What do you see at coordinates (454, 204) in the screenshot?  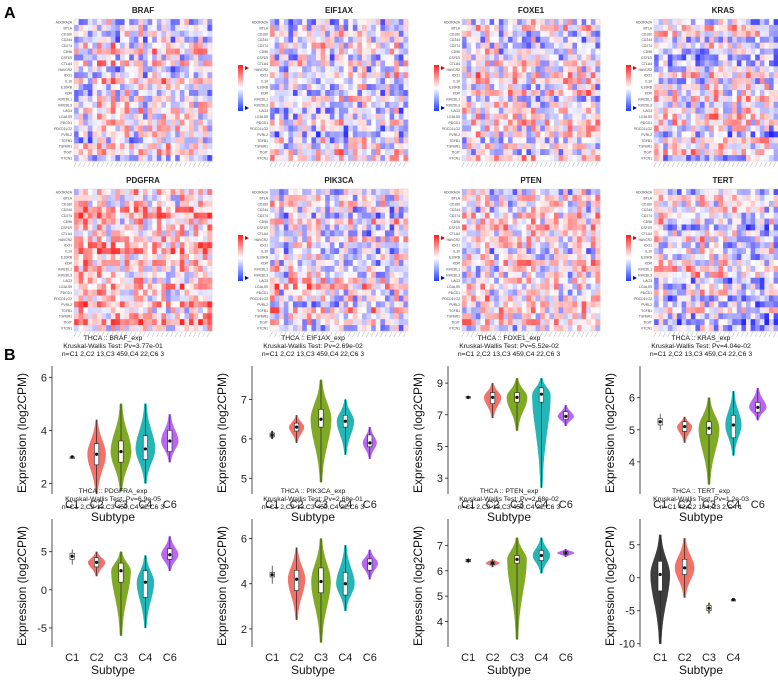 I see `row-label: CD160` at bounding box center [454, 204].